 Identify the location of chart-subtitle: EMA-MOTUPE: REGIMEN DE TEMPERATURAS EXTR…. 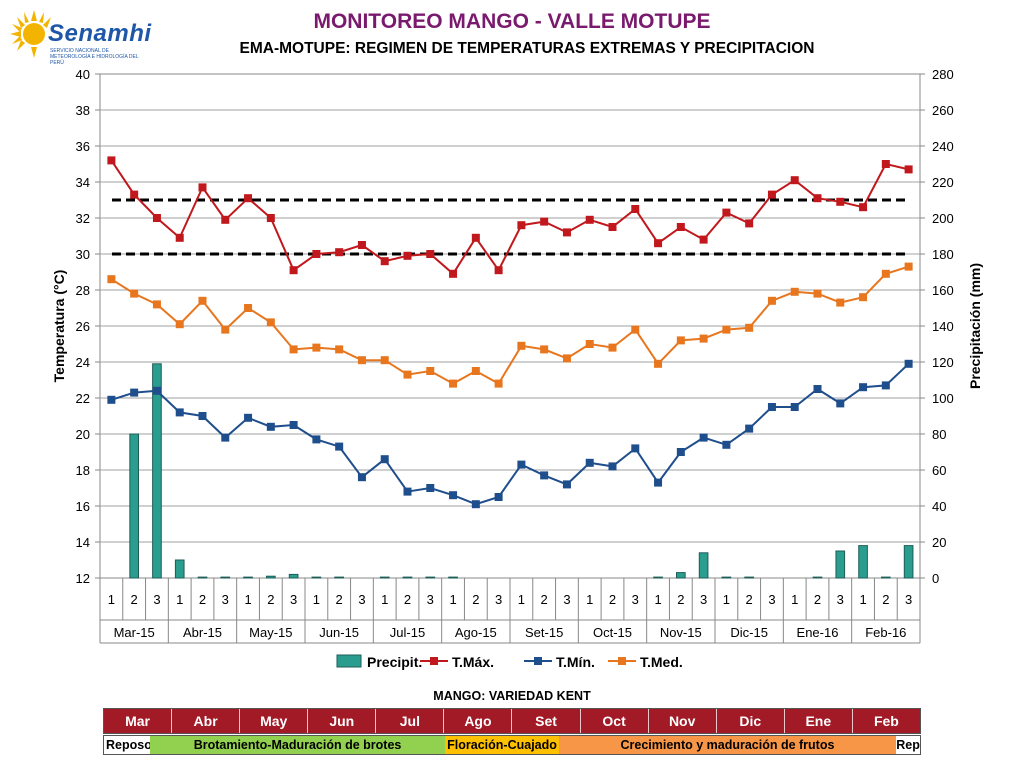
(527, 48).